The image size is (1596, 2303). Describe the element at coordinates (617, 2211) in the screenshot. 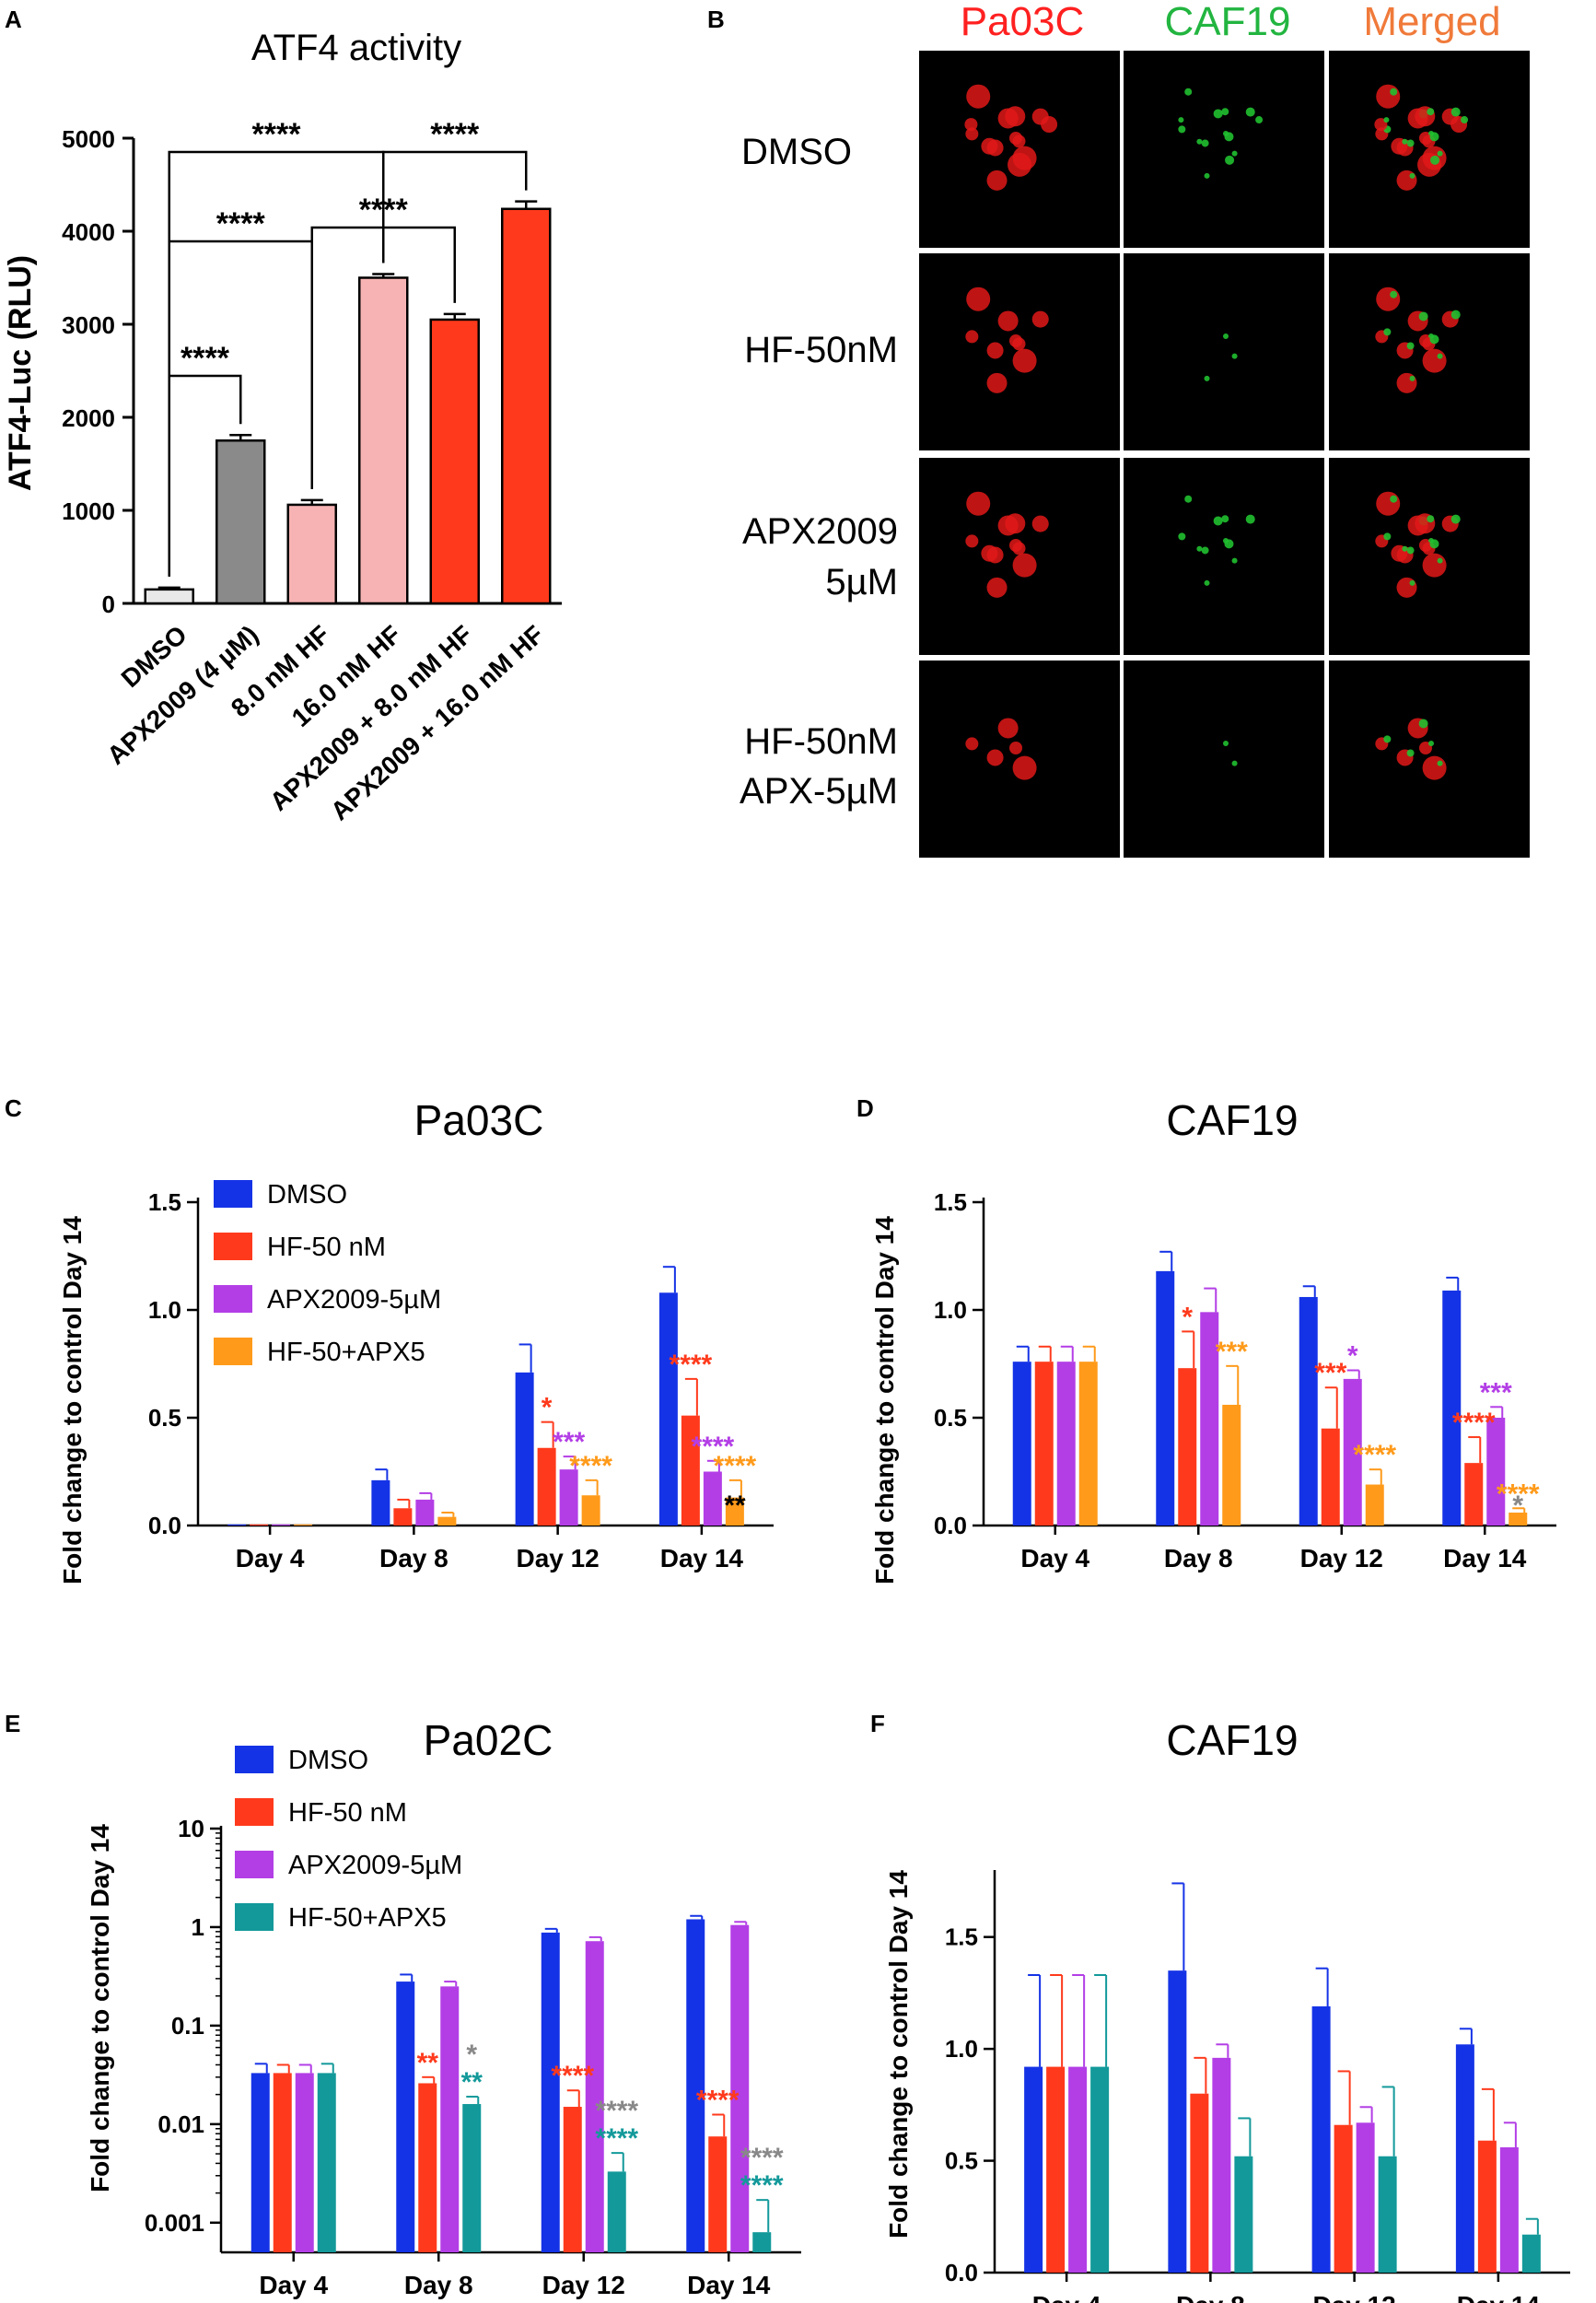

I see `e-plot-bar-hf-50-apx5` at that location.